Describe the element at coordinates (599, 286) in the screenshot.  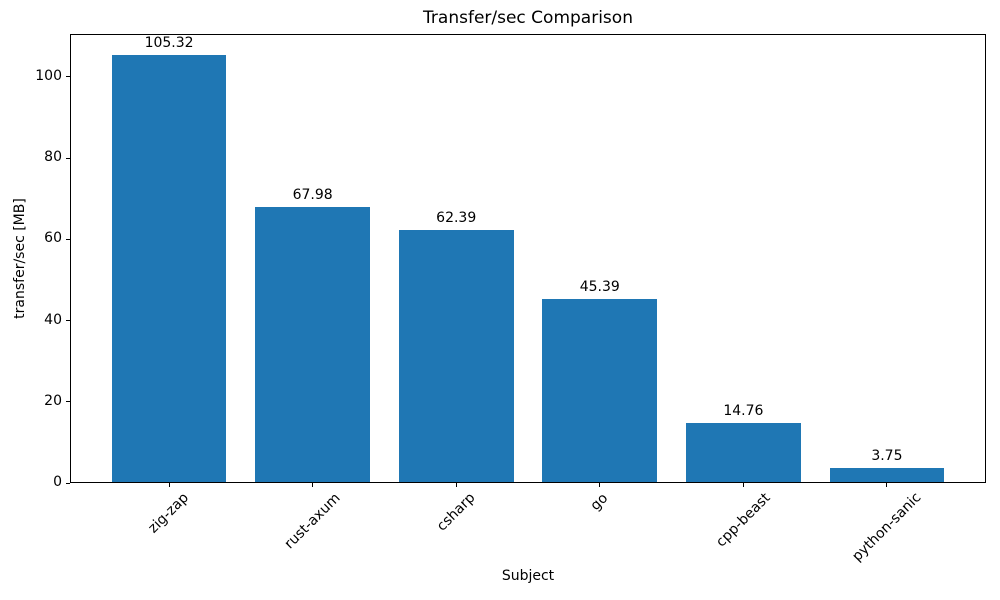
I see `bar-value-label: 45.39` at that location.